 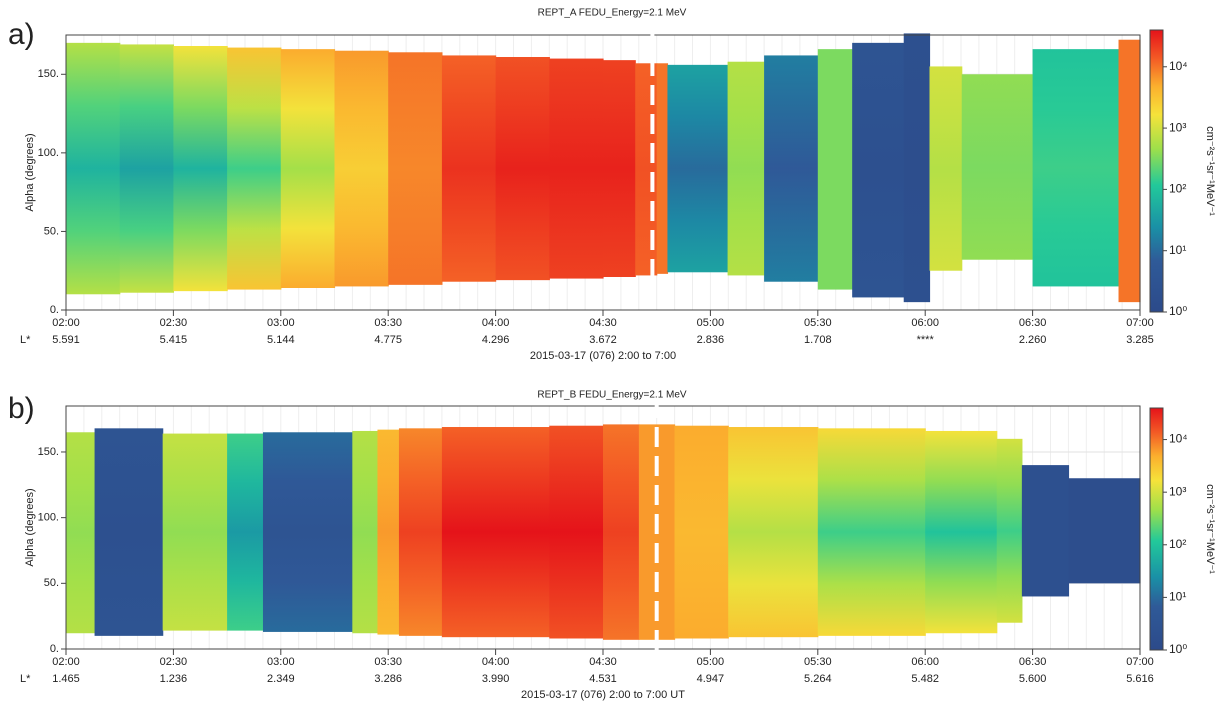 I want to click on lstar-label: 5.600, so click(x=1033, y=679).